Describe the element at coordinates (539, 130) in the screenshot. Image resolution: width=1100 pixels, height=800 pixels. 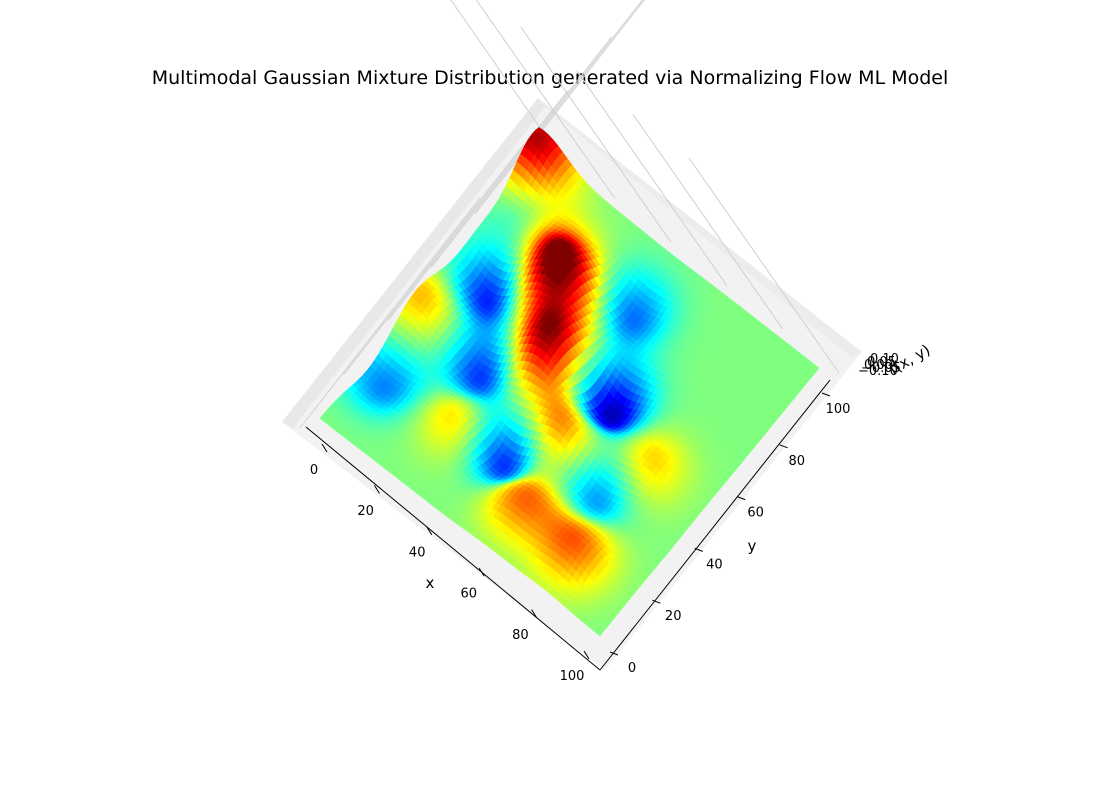
I see `surface-cell` at that location.